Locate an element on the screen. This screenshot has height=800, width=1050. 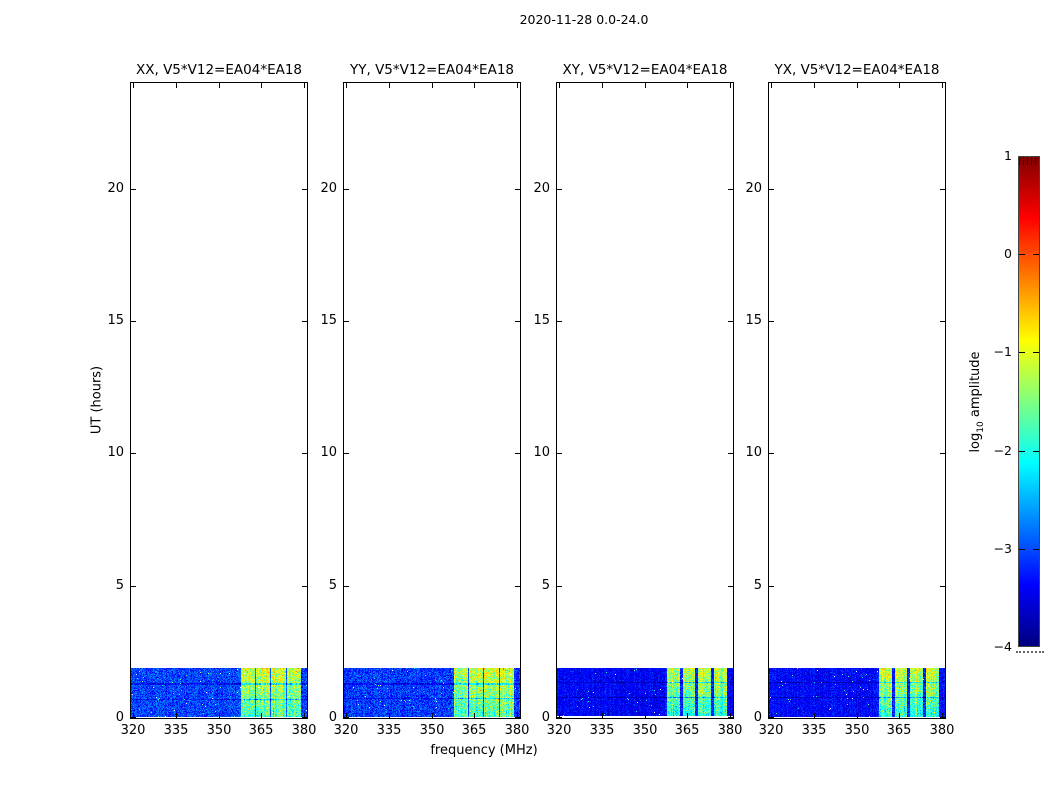
colorbar-label-text: amplitude is located at coordinates (976, 386).